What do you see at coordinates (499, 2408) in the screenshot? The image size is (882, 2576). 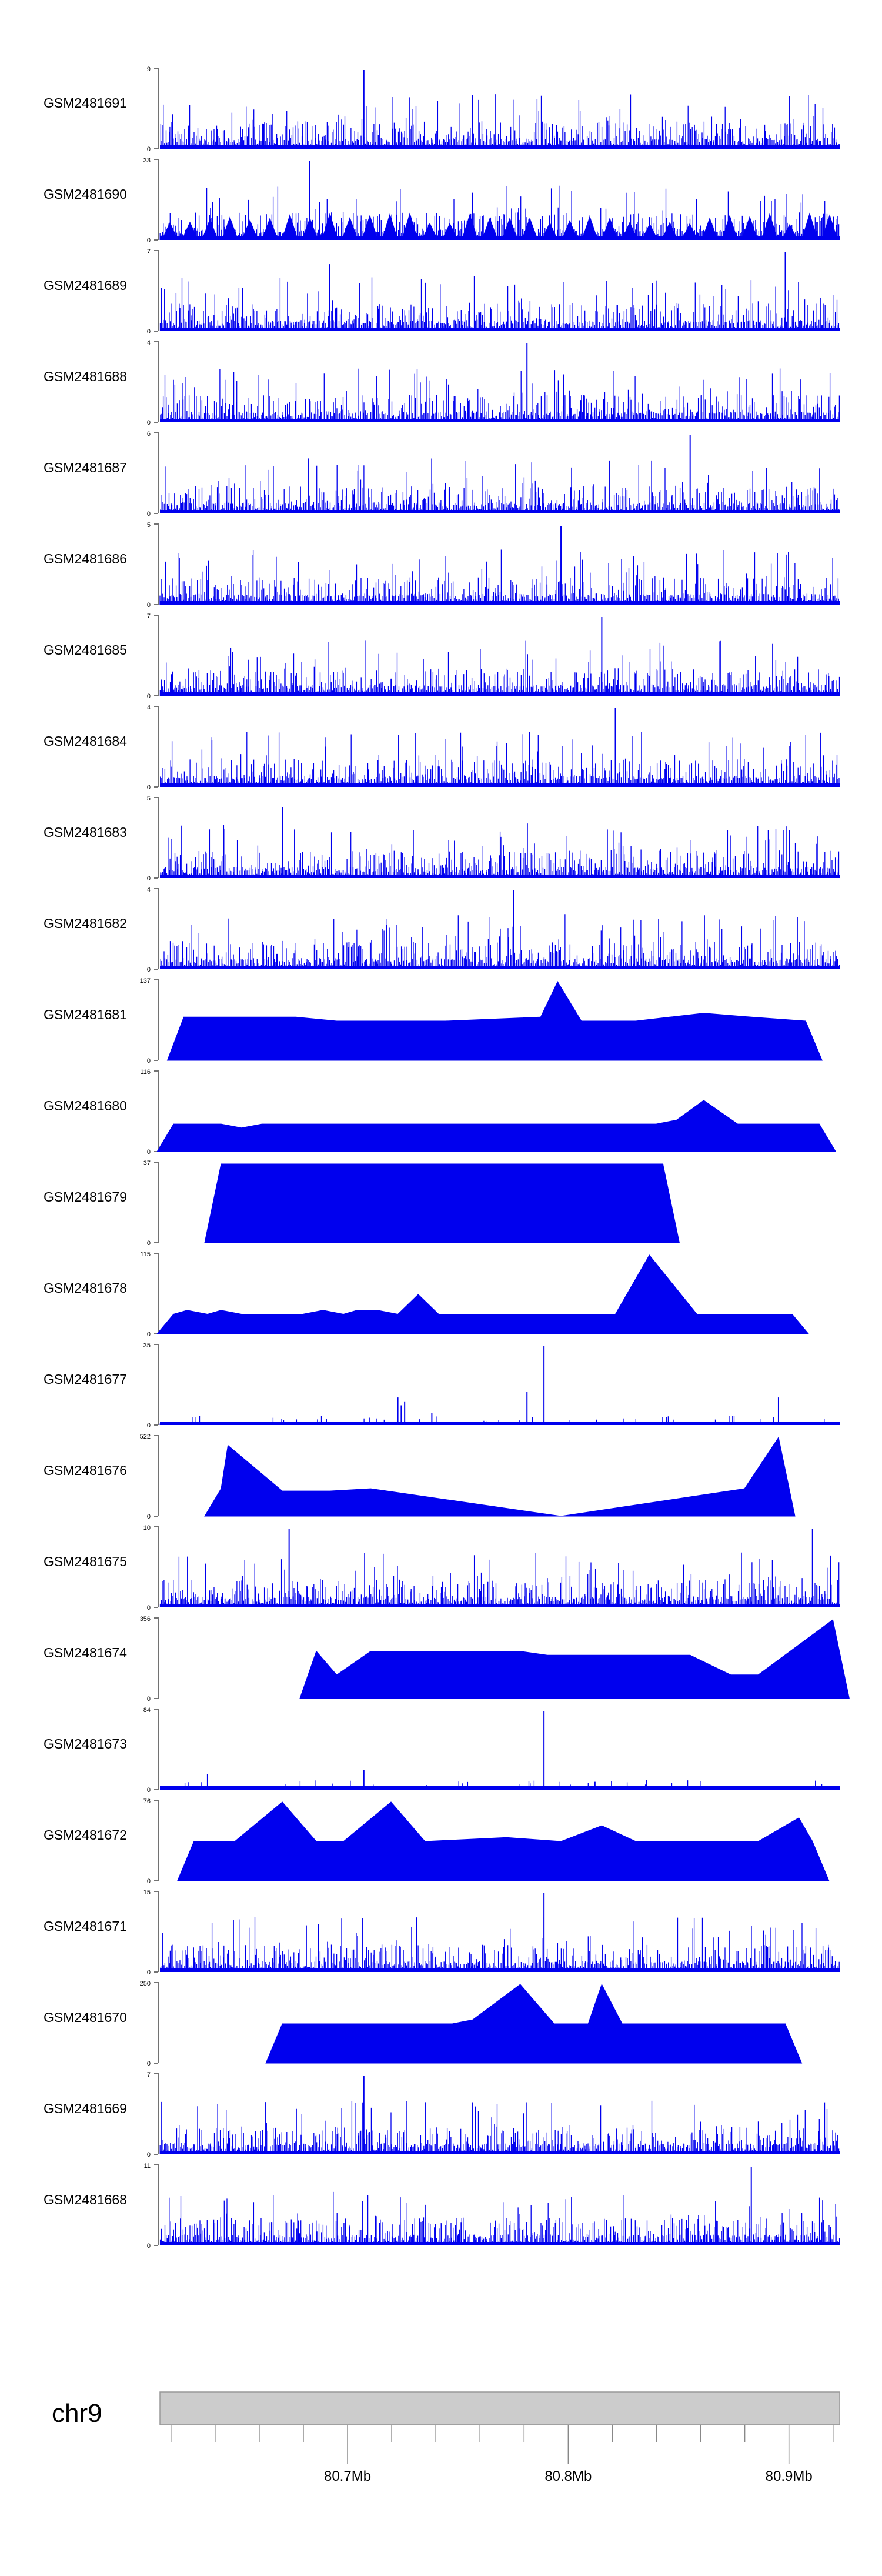 I see `chromosome-ideogram` at bounding box center [499, 2408].